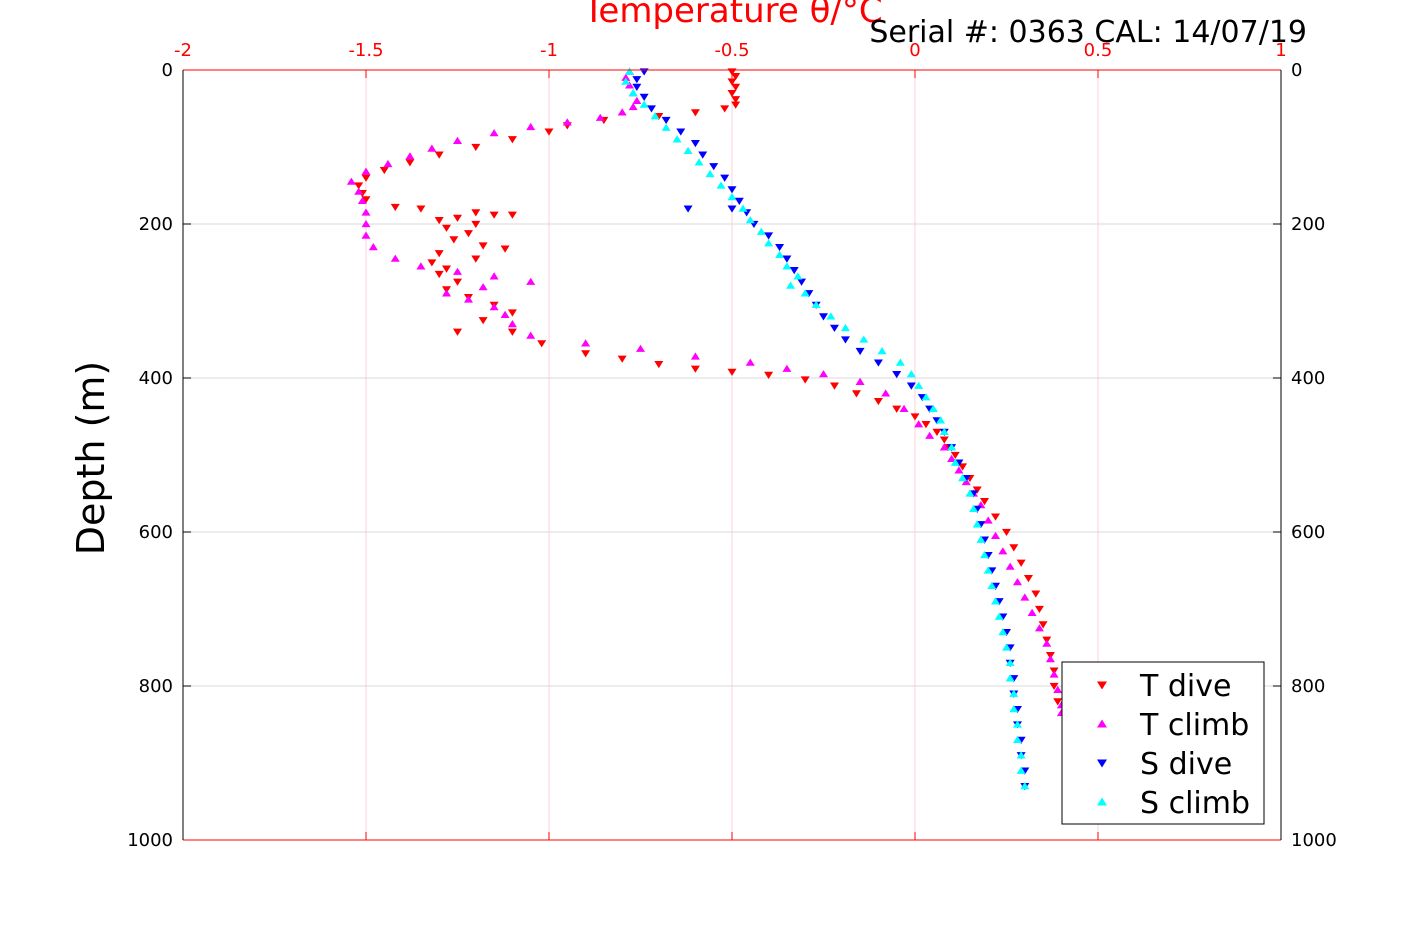 The width and height of the screenshot is (1417, 945). What do you see at coordinates (1185, 686) in the screenshot?
I see `legend-label: T dive` at bounding box center [1185, 686].